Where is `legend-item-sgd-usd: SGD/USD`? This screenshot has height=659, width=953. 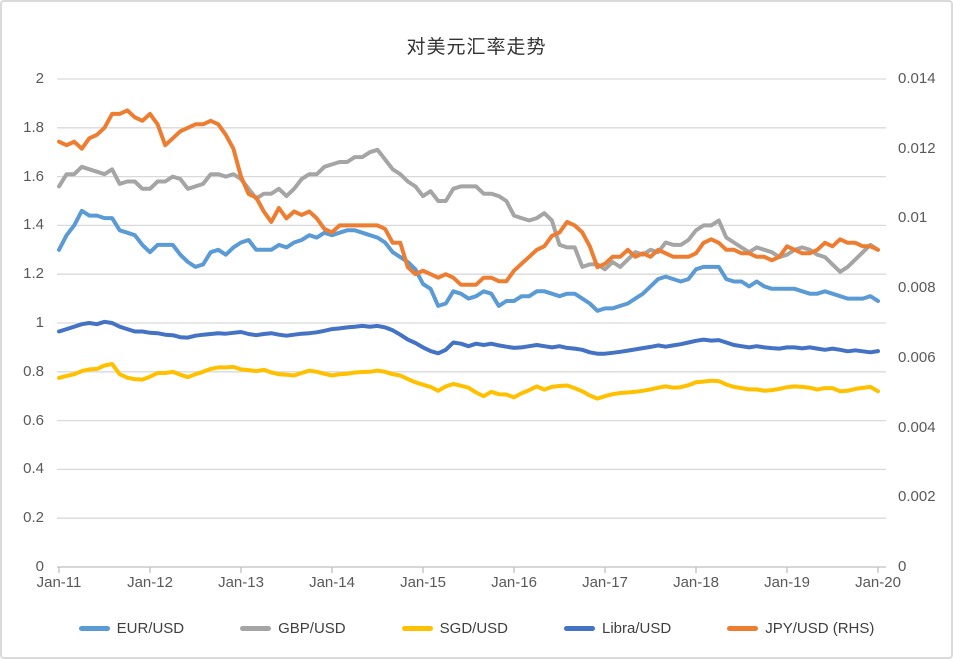 legend-item-sgd-usd: SGD/USD is located at coordinates (454, 628).